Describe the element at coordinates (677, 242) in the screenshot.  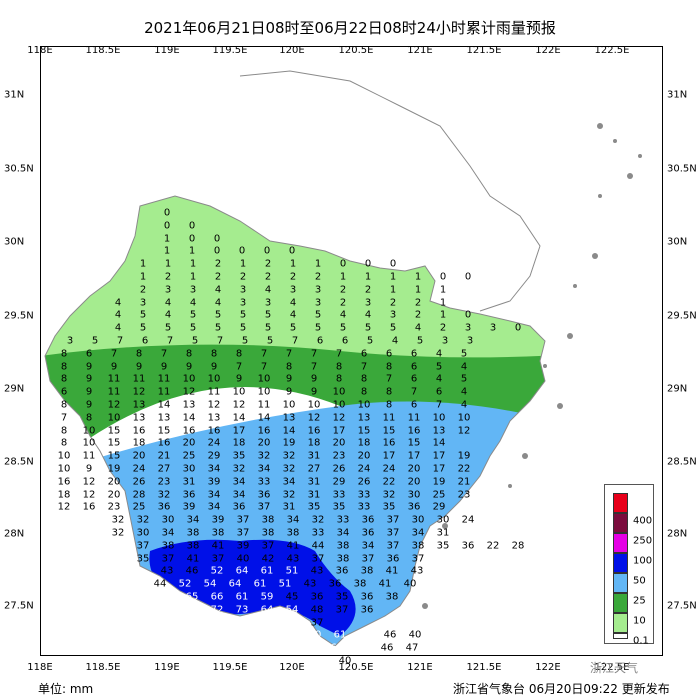
I see `y-tick-label: 30N` at that location.